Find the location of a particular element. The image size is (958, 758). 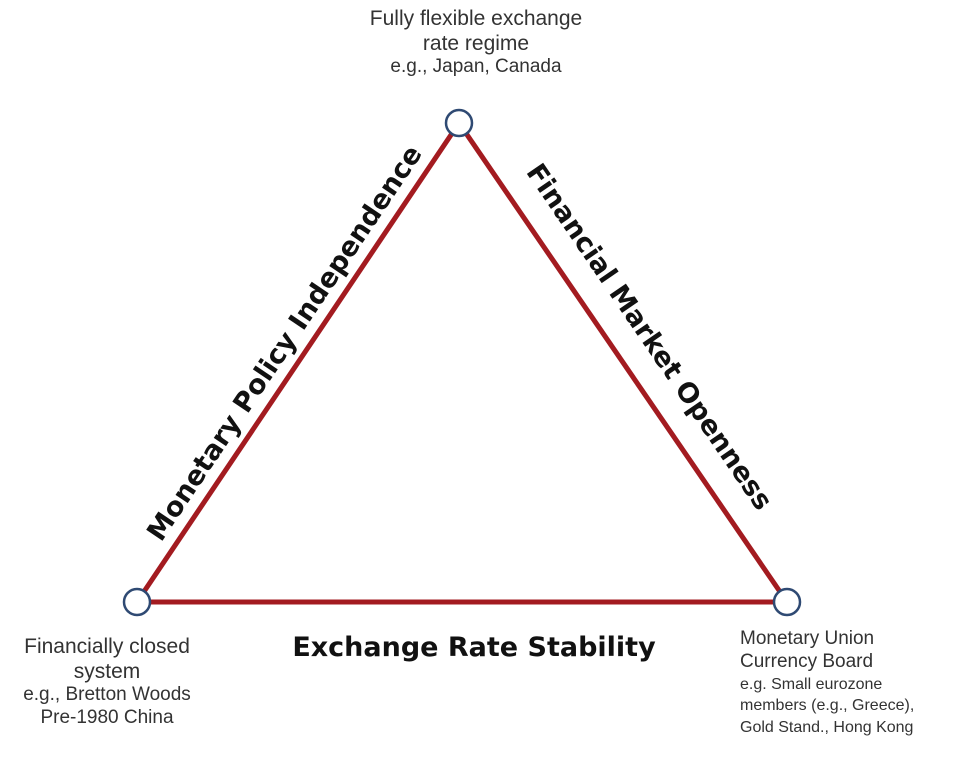

vertex-top-line2: rate regime is located at coordinates (476, 44).